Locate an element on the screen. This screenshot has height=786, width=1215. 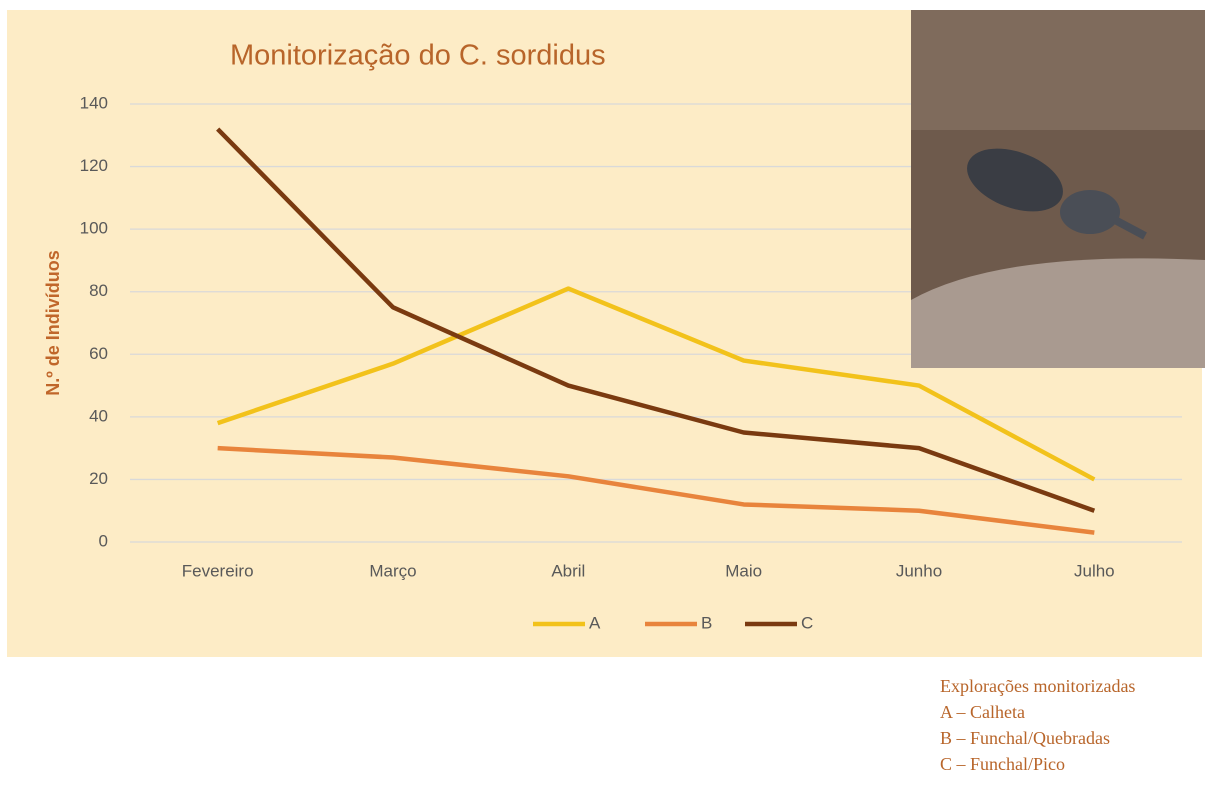
annotation: Explorações monitorizadas is located at coordinates (1037, 686).